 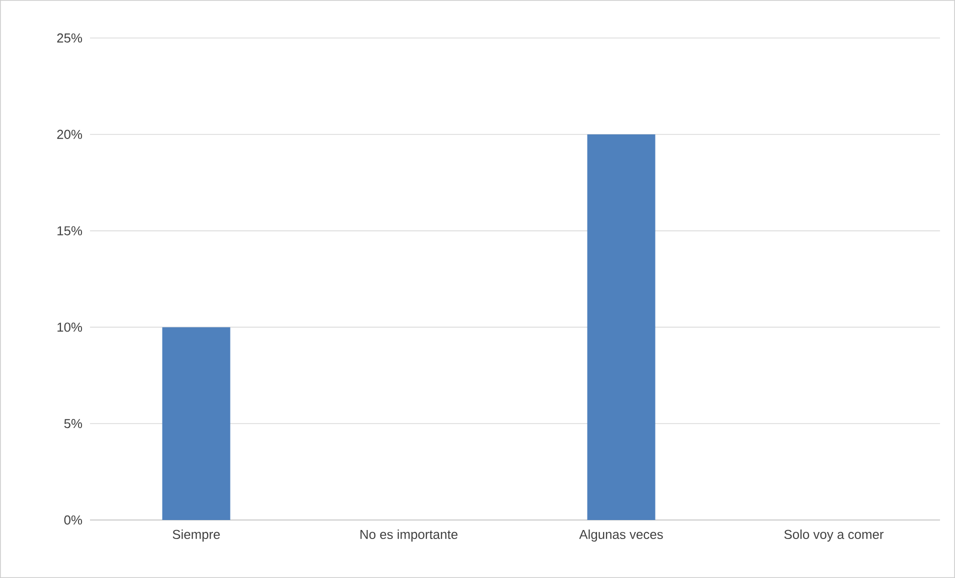 I want to click on x-tick-label: No es importante, so click(x=409, y=536).